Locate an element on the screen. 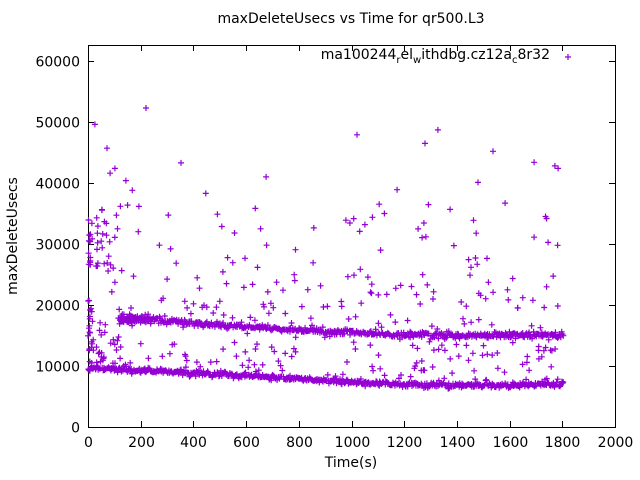 This screenshot has height=480, width=640. x-tick-label: 0 is located at coordinates (88, 443).